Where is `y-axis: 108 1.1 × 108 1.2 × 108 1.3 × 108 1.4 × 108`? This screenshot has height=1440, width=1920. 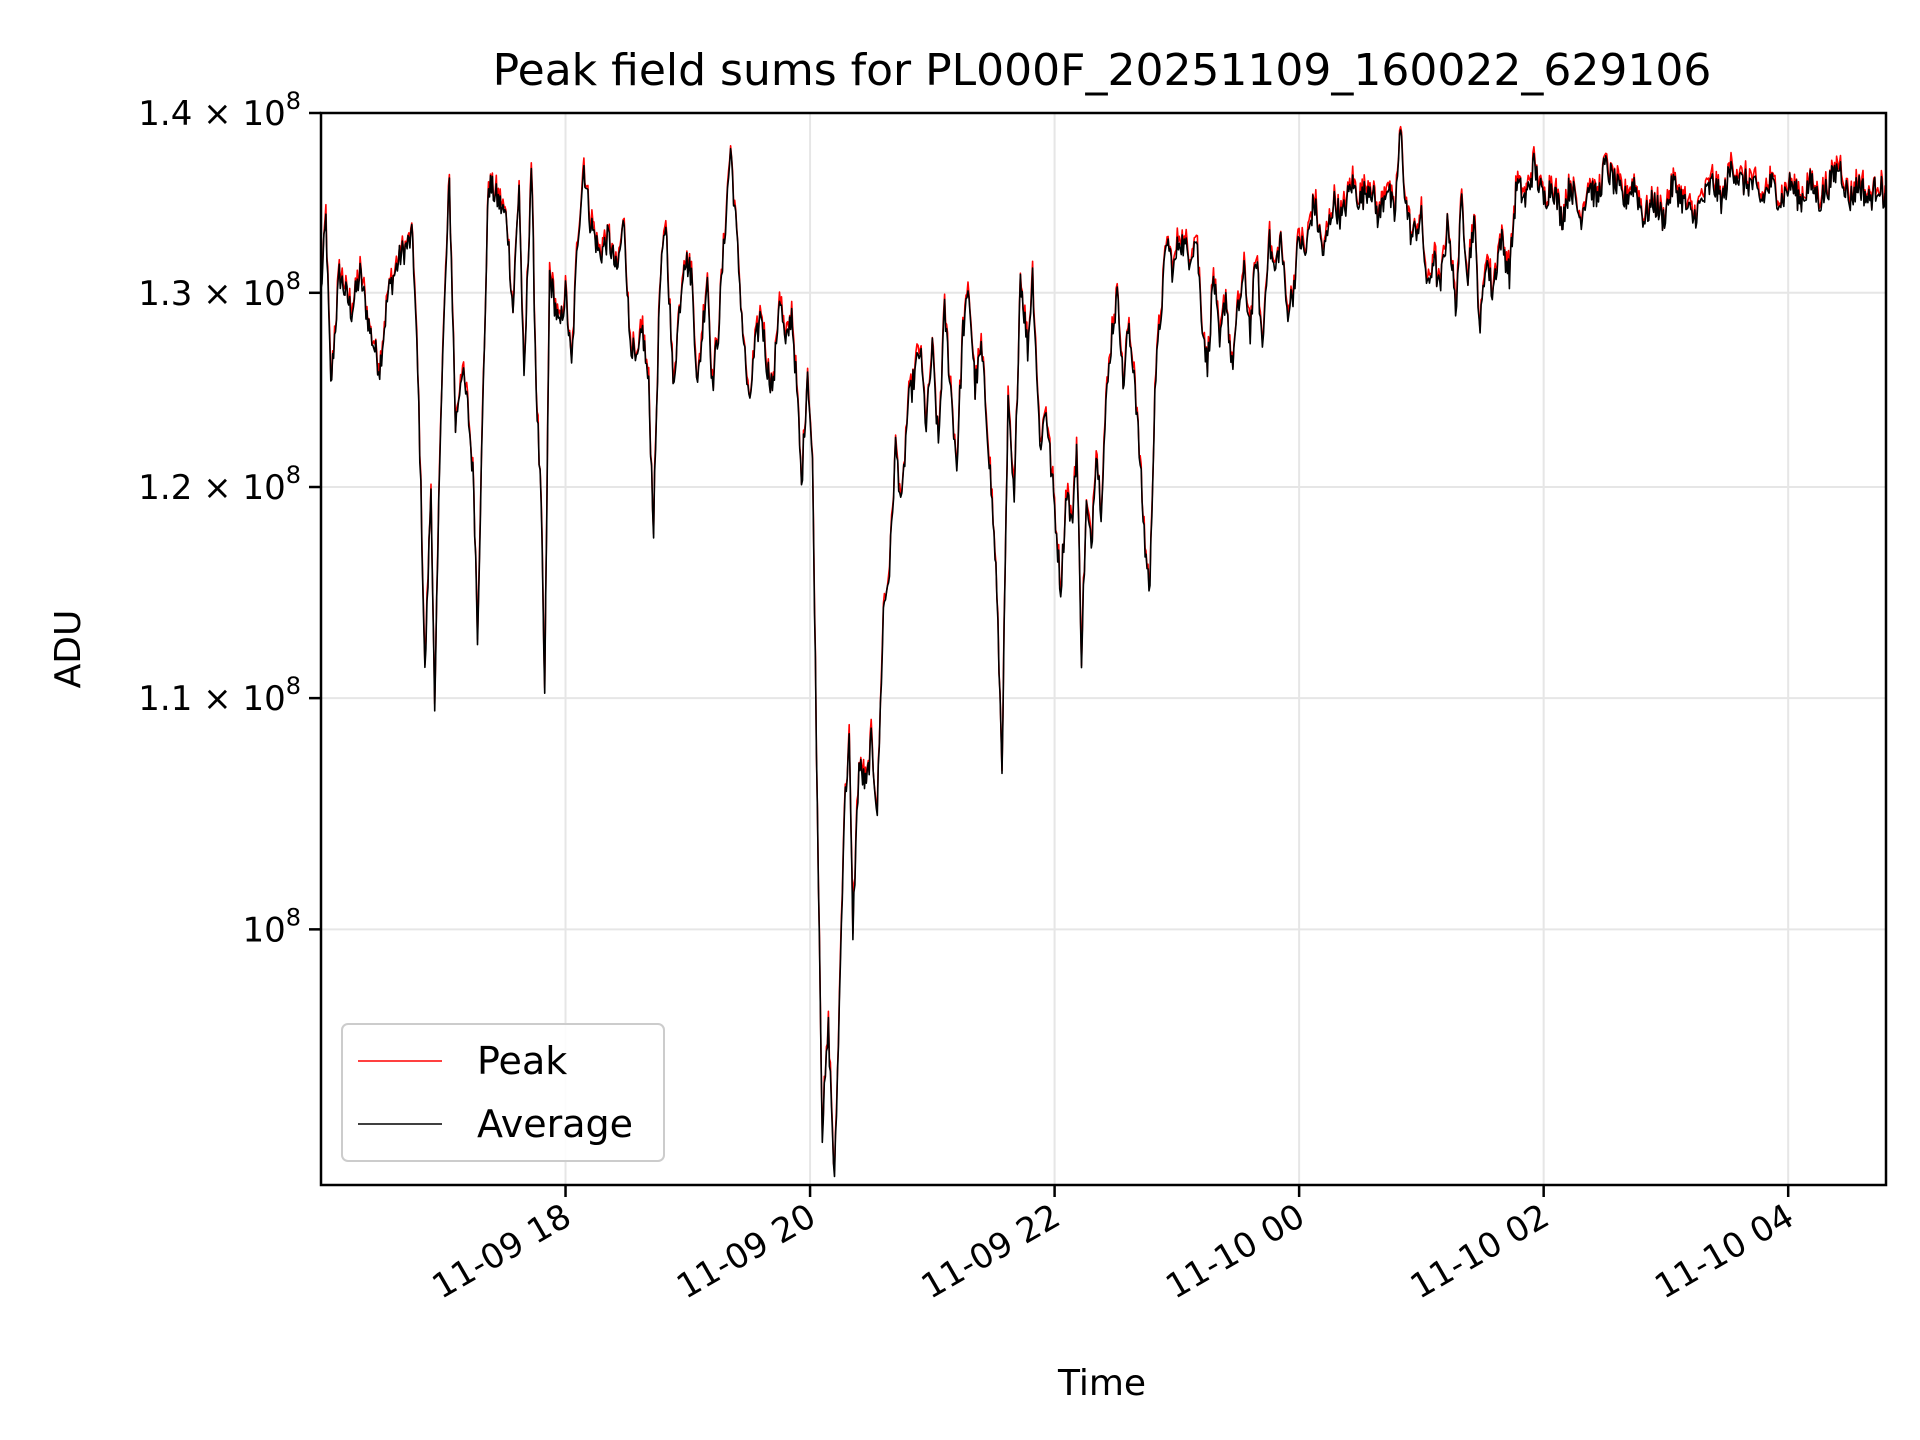 y-axis: 108 1.1 × 108 1.2 × 108 1.3 × 108 1.4 × 108 is located at coordinates (229, 518).